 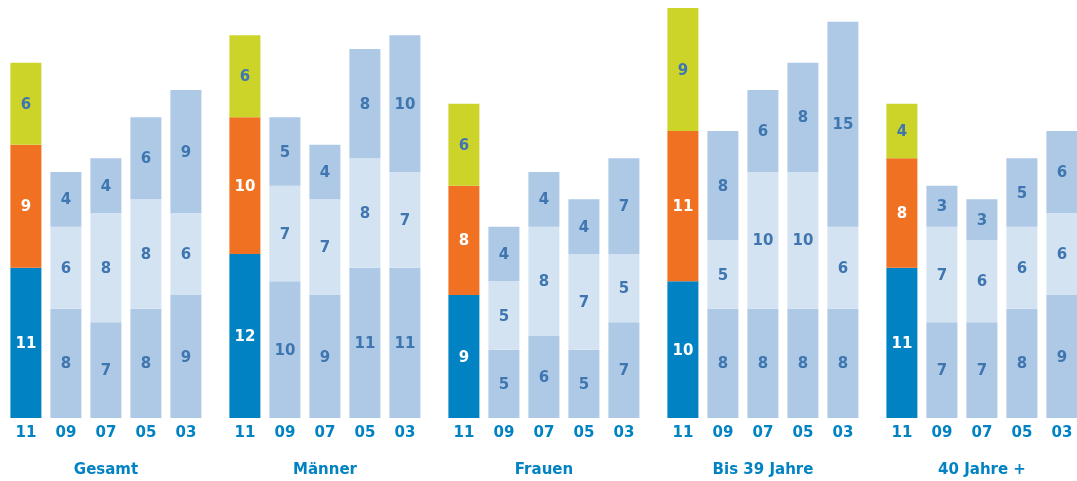 What do you see at coordinates (763, 469) in the screenshot?
I see `x-axis-title: Bis 39 Jahre` at bounding box center [763, 469].